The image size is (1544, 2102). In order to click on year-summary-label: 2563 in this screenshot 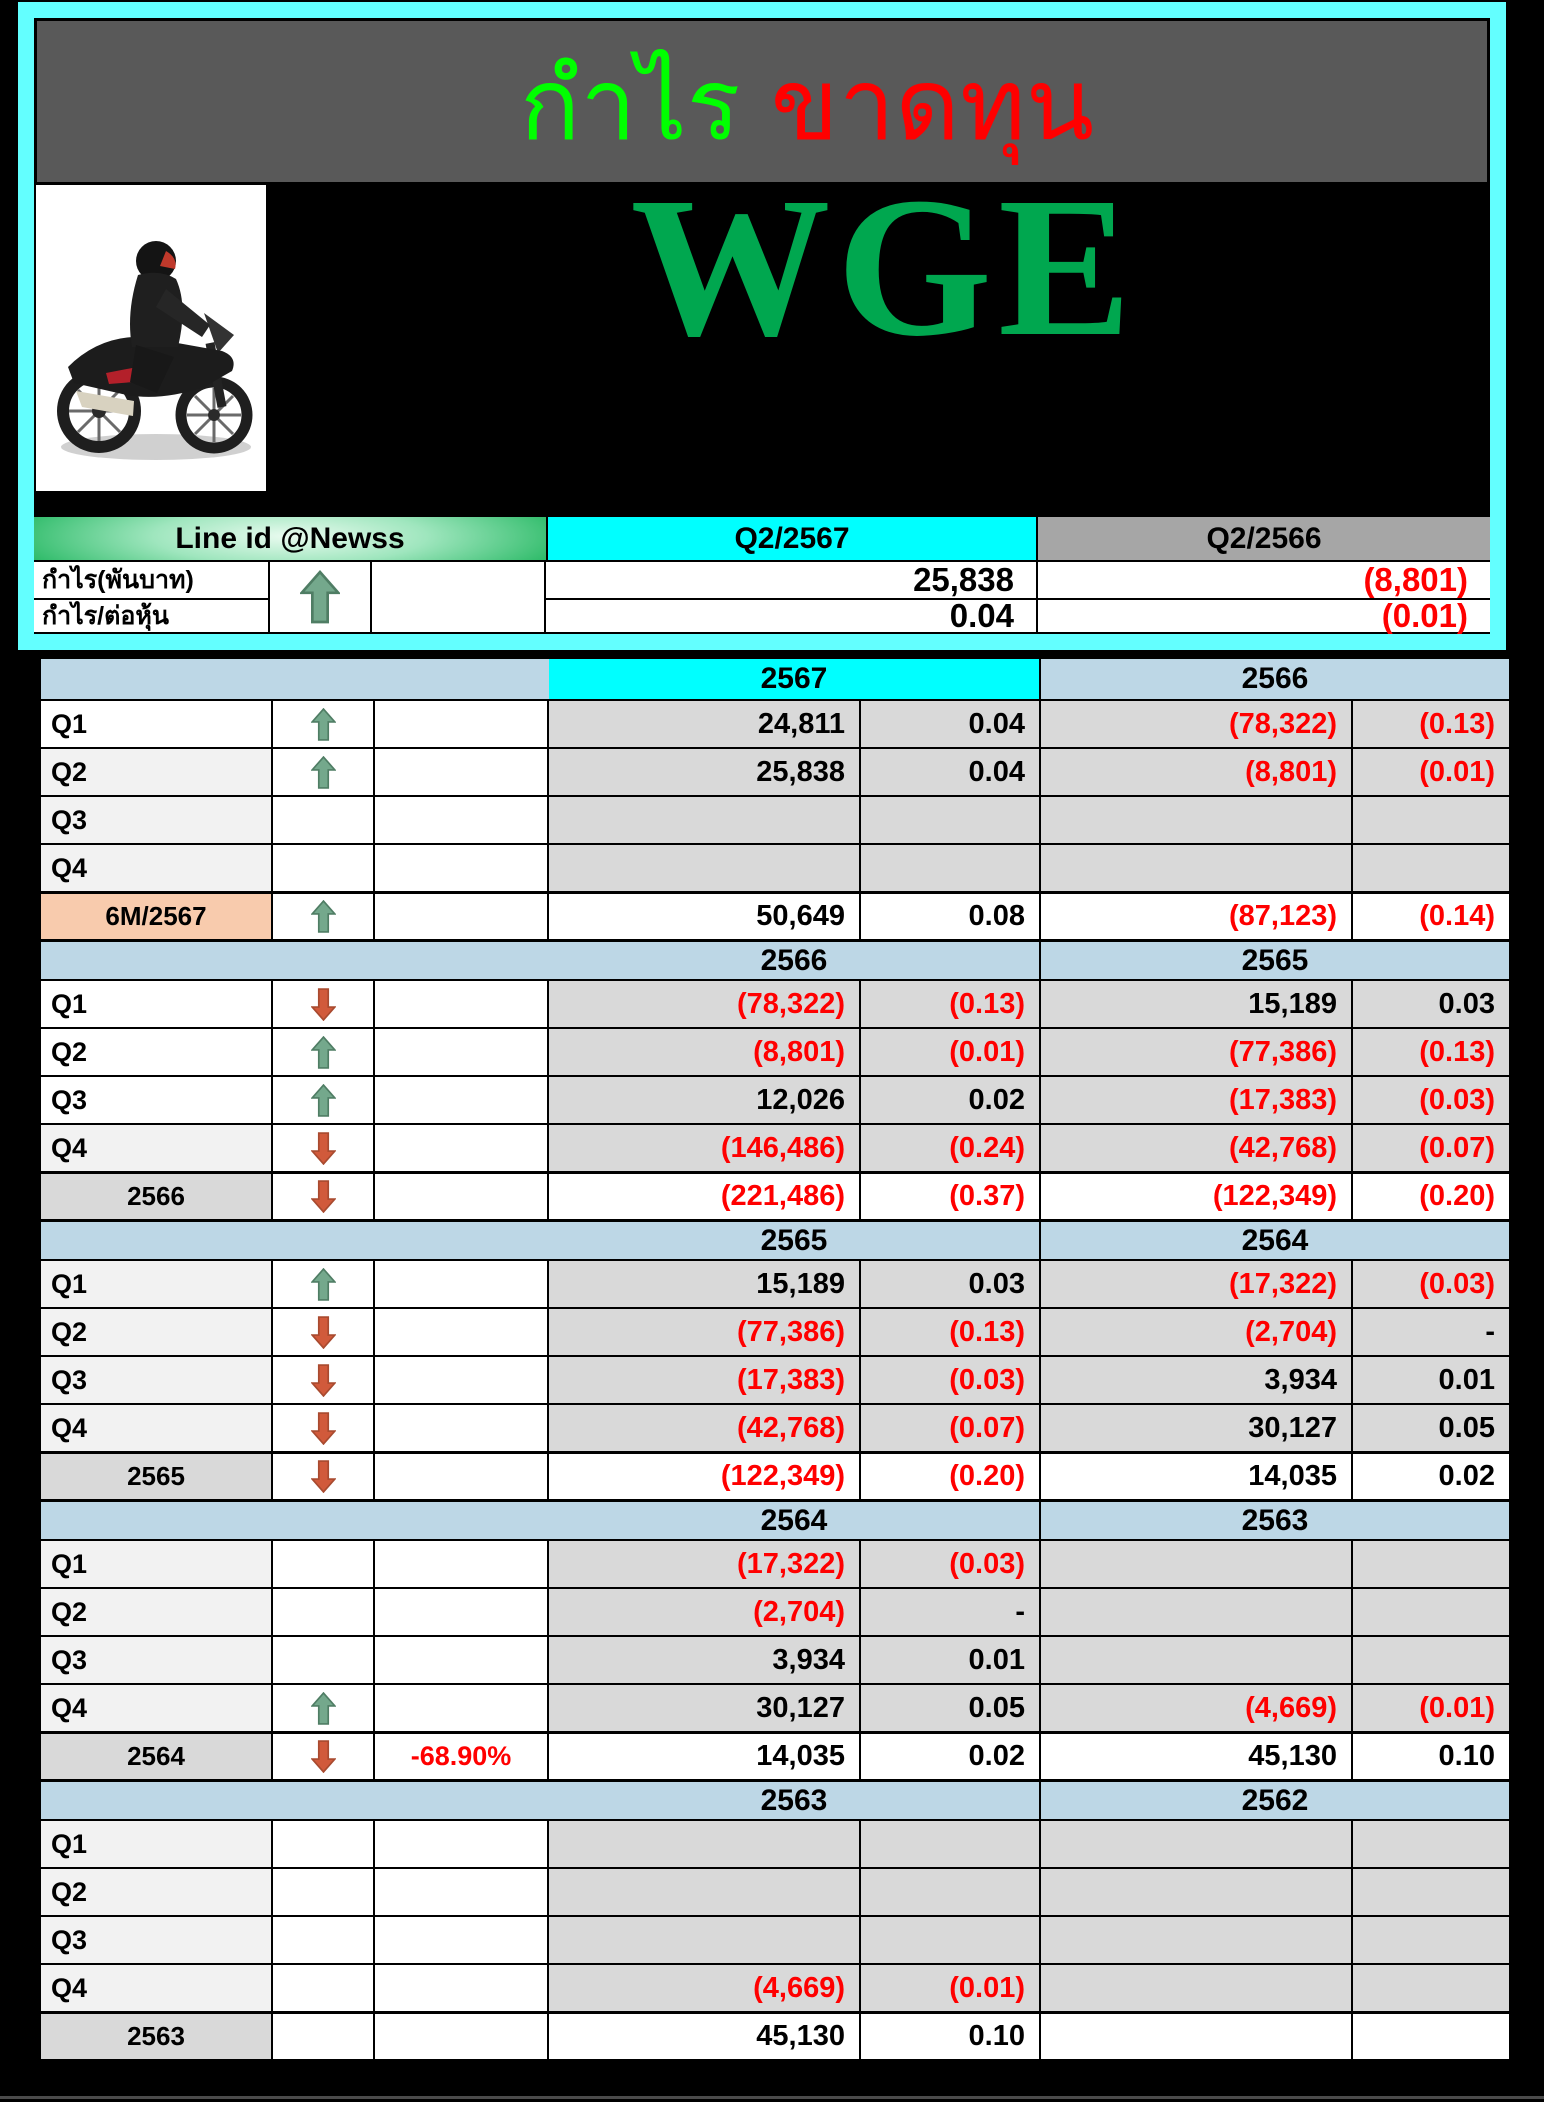, I will do `click(157, 2035)`.